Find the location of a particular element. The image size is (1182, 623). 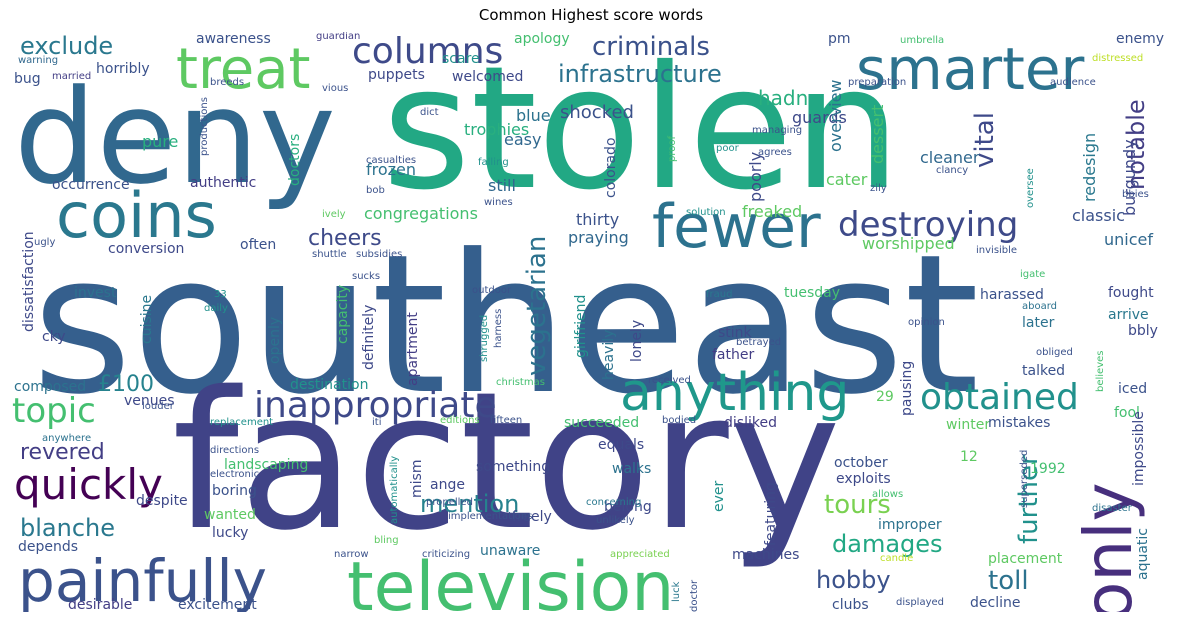

word-preparation: preparation is located at coordinates (877, 82).